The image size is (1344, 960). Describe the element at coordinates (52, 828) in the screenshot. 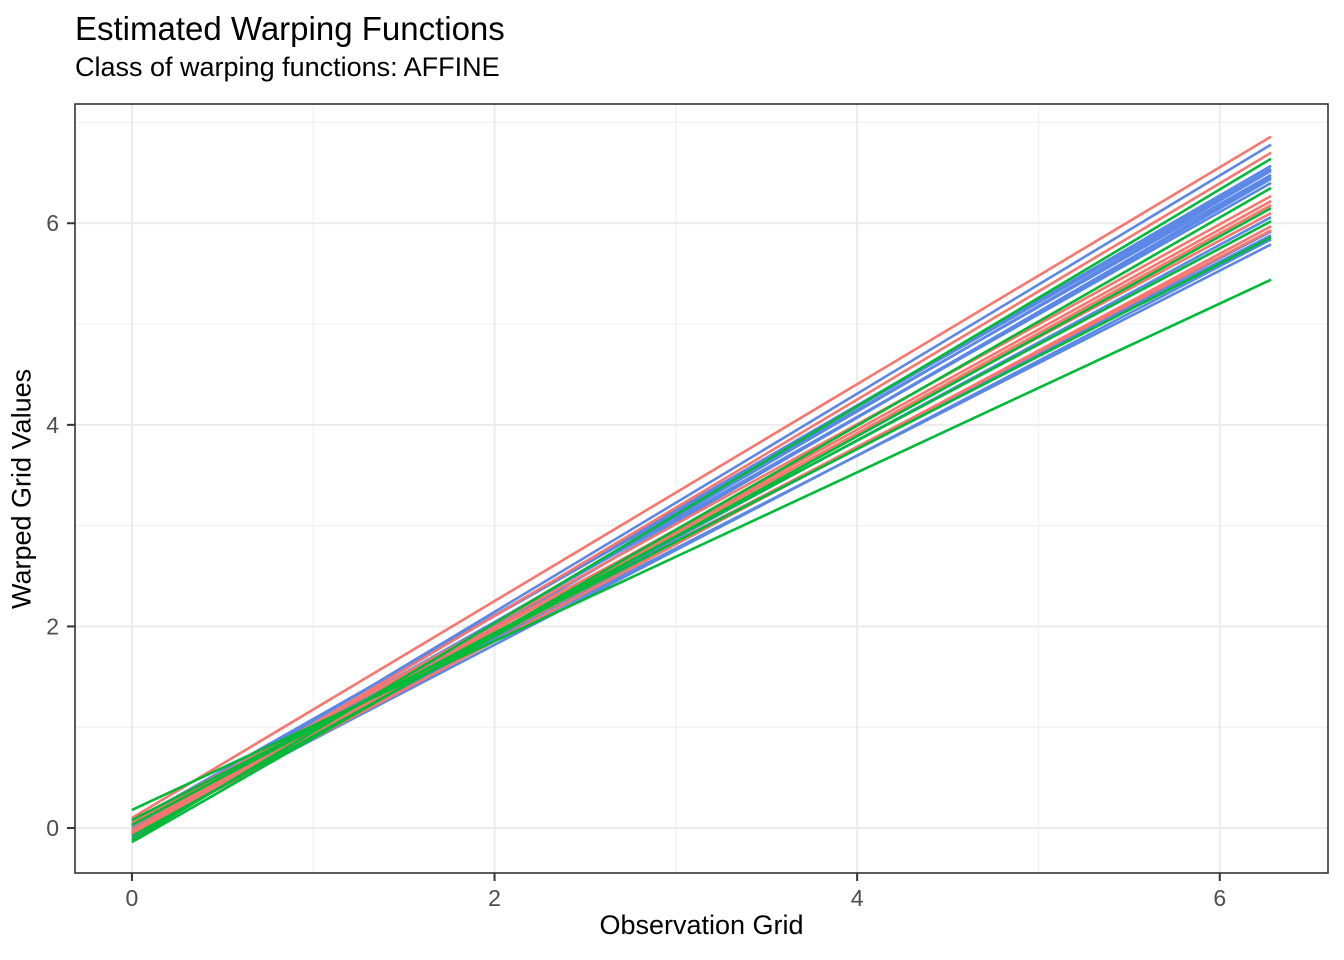

I see `y-tick-label: 0` at that location.